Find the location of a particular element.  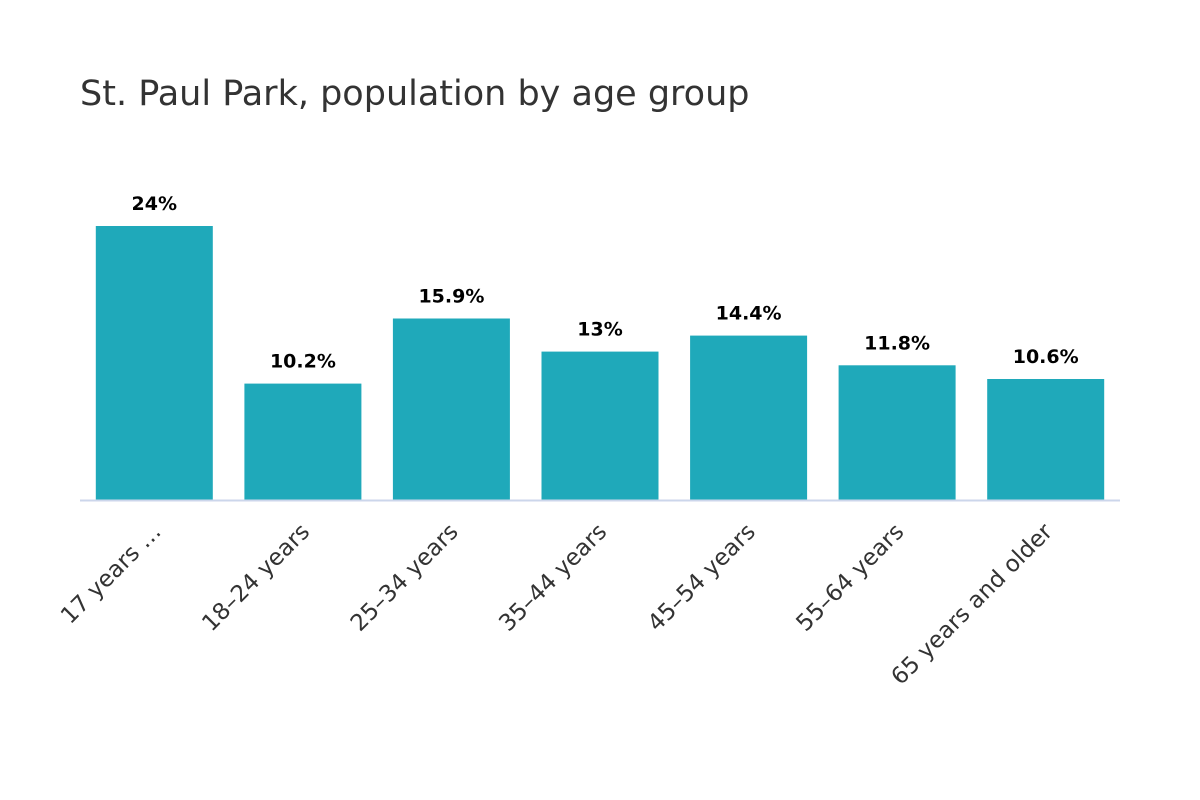

data-label-4: 13% is located at coordinates (599, 330).